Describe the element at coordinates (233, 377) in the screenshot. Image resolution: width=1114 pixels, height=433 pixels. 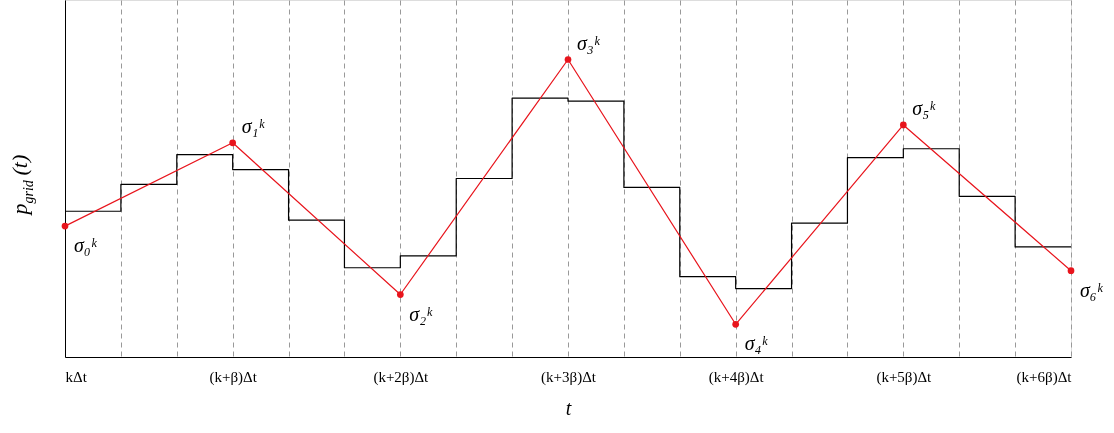
I see `x-tick-label: (k+β)Δt` at that location.